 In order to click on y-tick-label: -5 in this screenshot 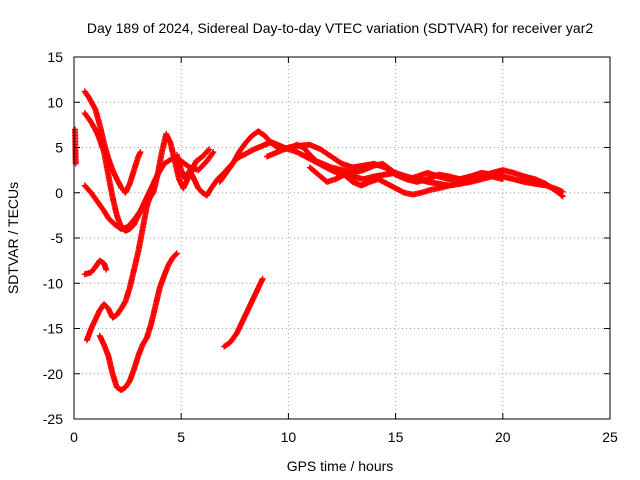, I will do `click(57, 238)`.